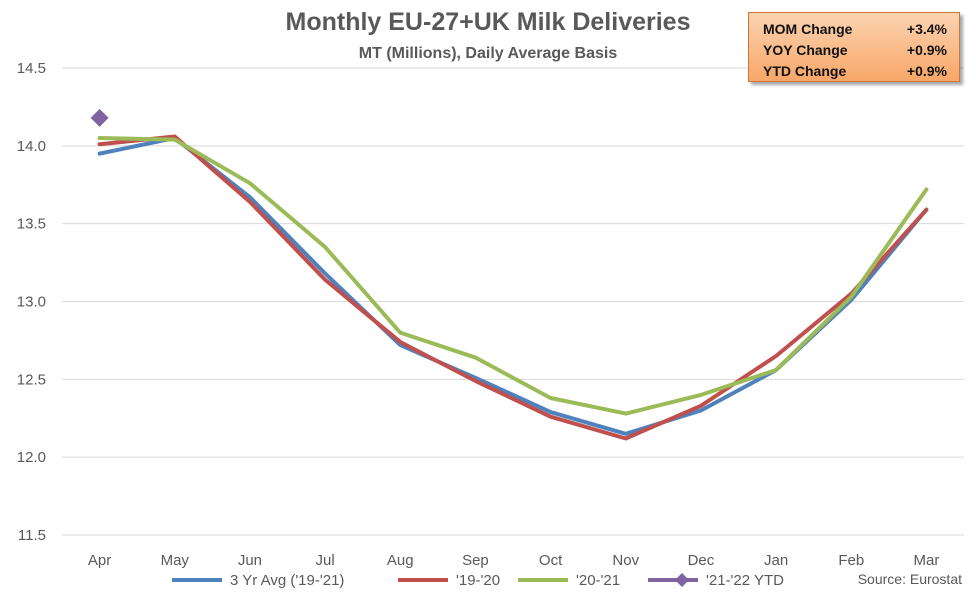 The image size is (976, 600). Describe the element at coordinates (776, 560) in the screenshot. I see `x-tick-label: Jan` at that location.